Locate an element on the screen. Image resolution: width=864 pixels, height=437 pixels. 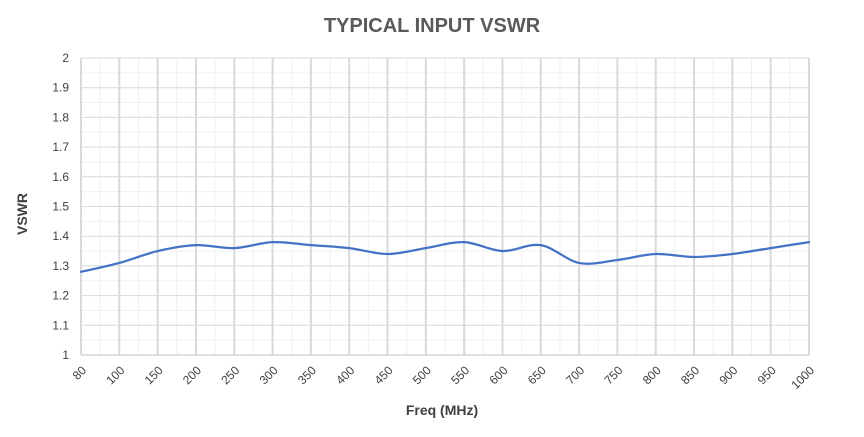
x-tick-label: 1000 is located at coordinates (802, 377).